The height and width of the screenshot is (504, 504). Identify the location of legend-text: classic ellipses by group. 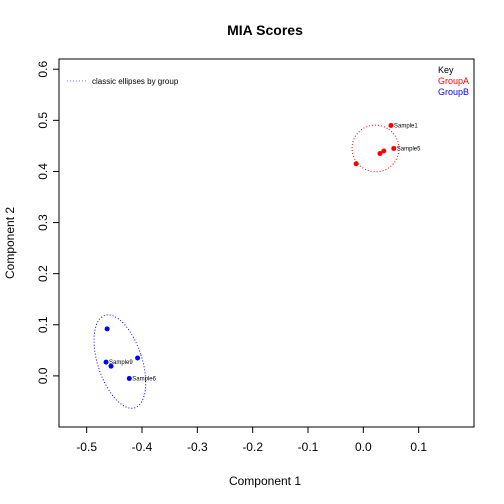
(135, 81).